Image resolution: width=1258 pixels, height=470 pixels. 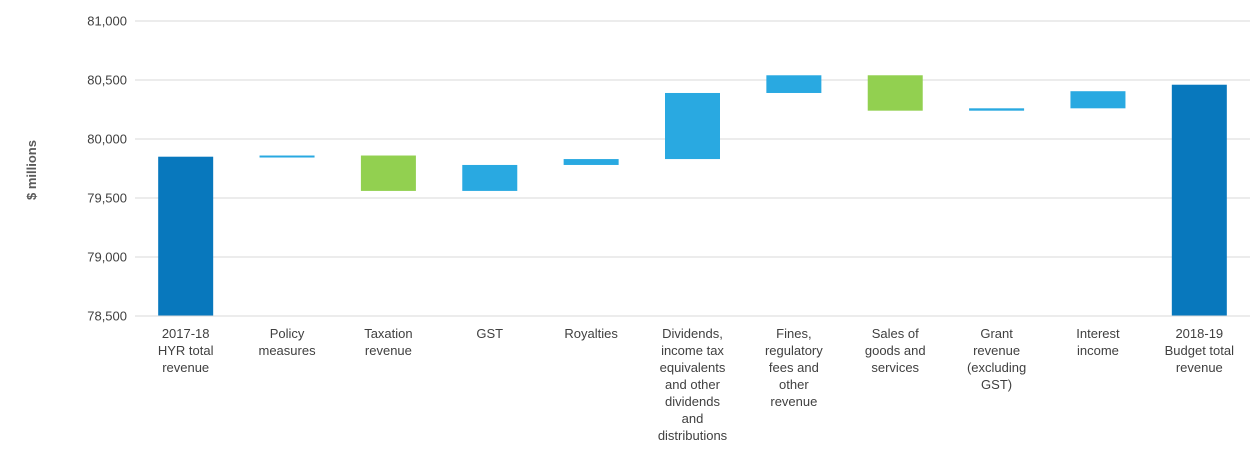 I want to click on y-tick-label: 78,500, so click(x=107, y=316).